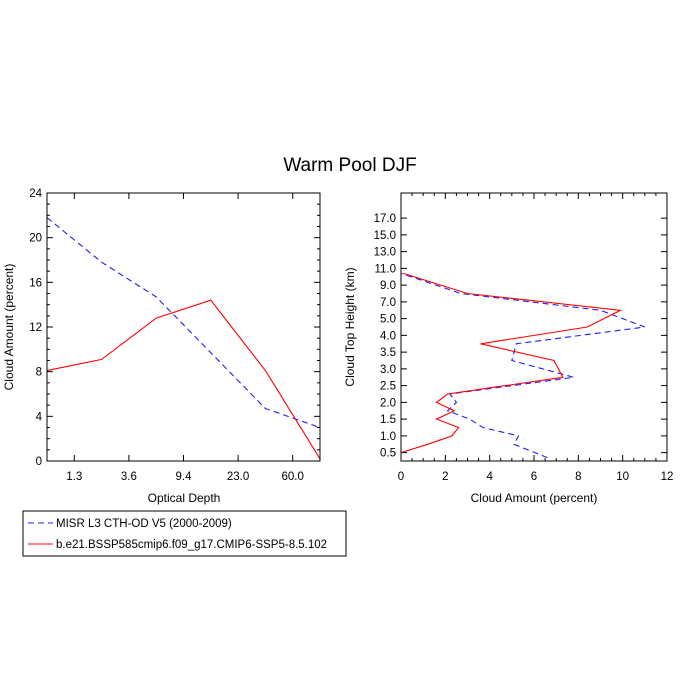  Describe the element at coordinates (349, 165) in the screenshot. I see `figure-title: Warm Pool DJF` at that location.